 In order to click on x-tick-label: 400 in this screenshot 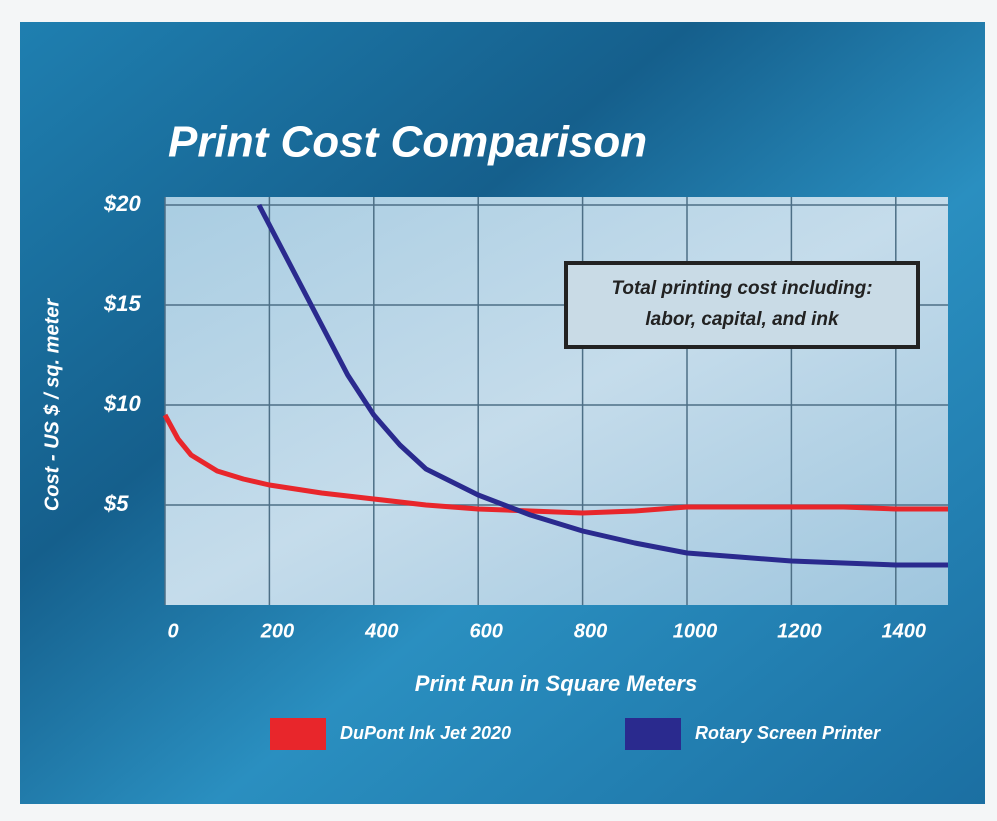, I will do `click(381, 631)`.